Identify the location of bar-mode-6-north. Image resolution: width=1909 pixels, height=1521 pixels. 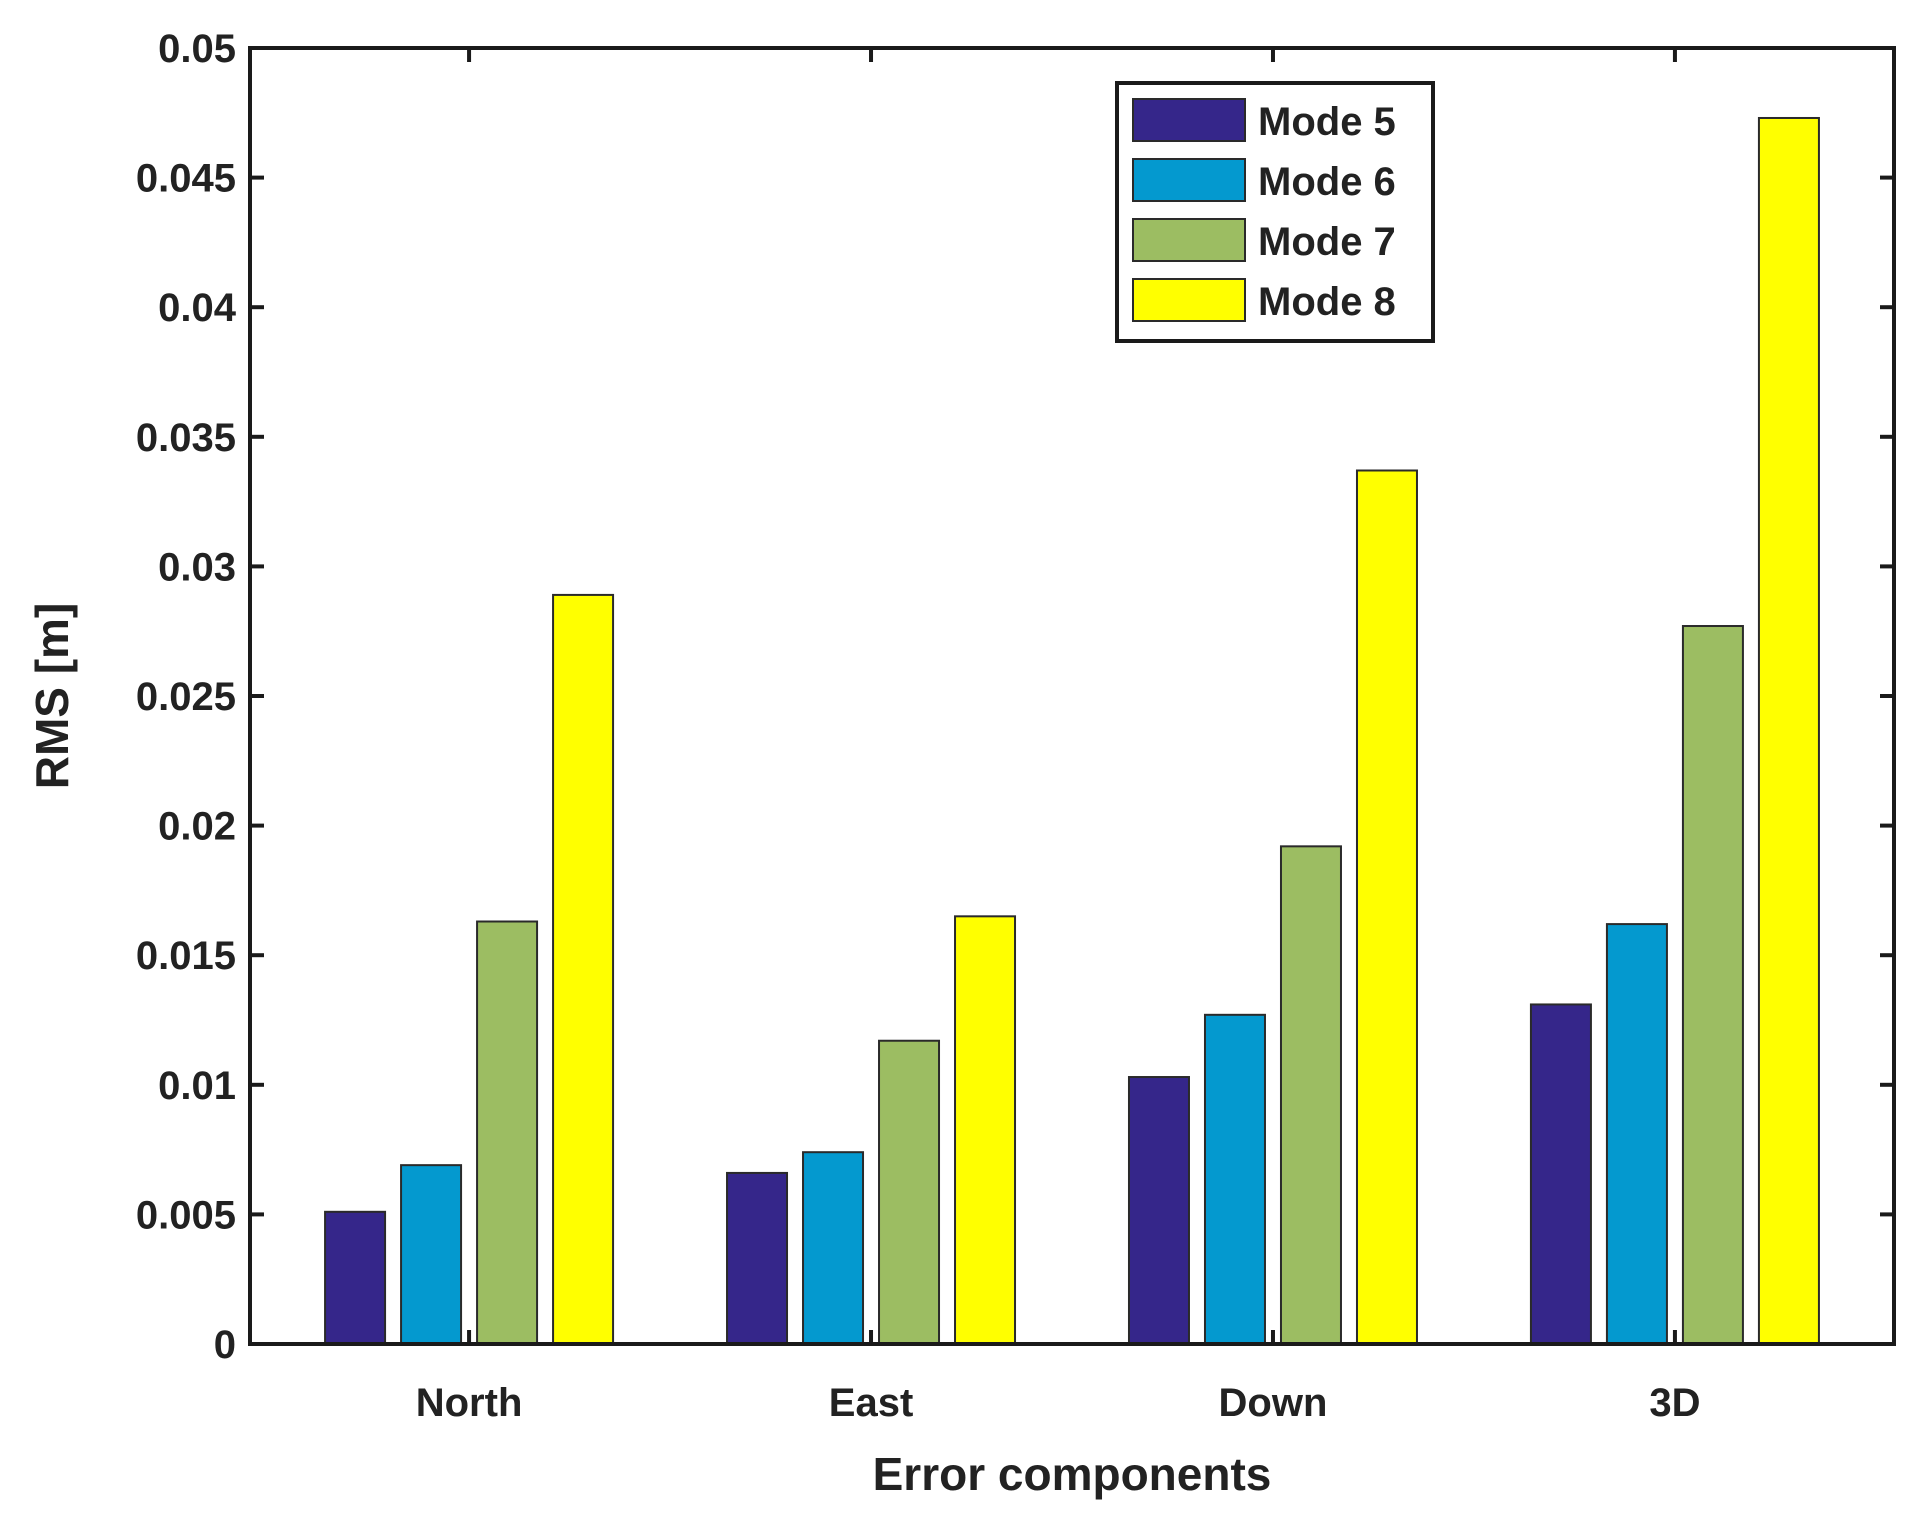
(431, 1254).